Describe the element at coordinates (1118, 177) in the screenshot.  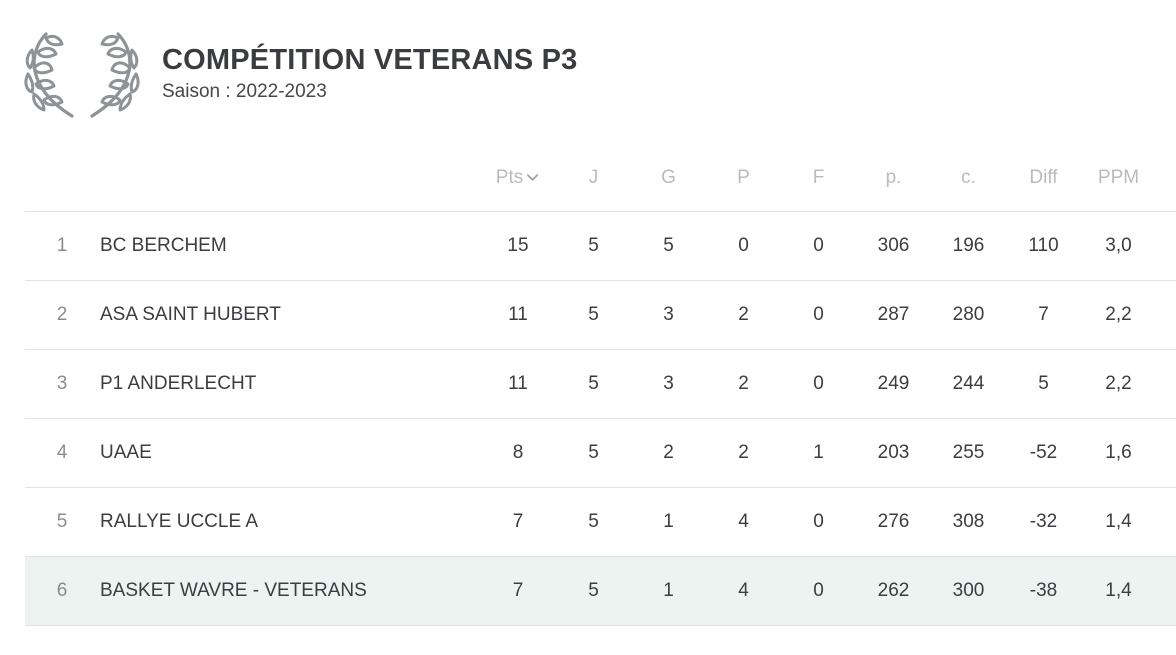
I see `column-header-ppm: PPM` at that location.